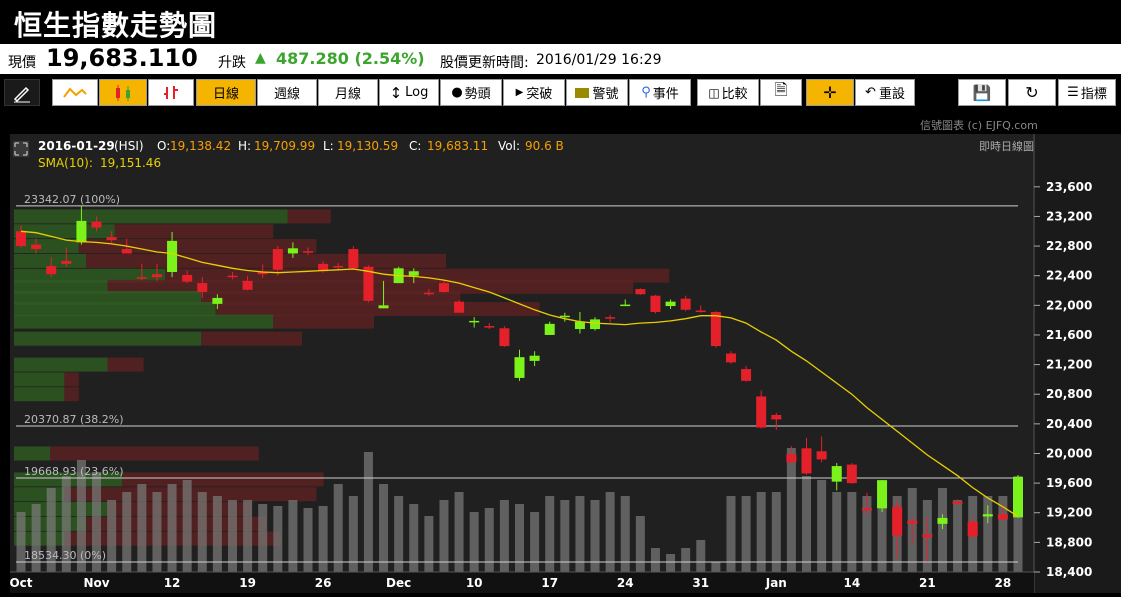 Image resolution: width=1121 pixels, height=597 pixels. I want to click on save-icon: 💾, so click(982, 92).